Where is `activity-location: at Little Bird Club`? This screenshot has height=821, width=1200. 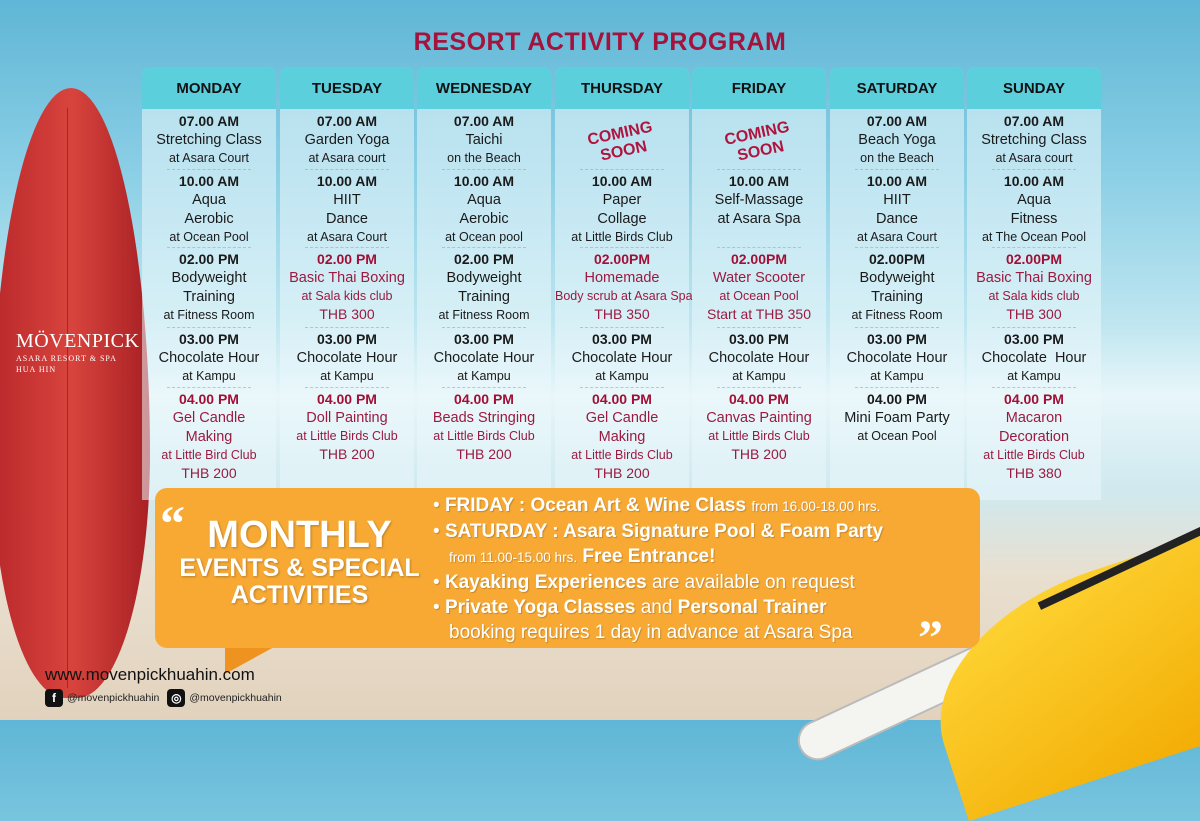
activity-location: at Little Bird Club is located at coordinates (209, 455).